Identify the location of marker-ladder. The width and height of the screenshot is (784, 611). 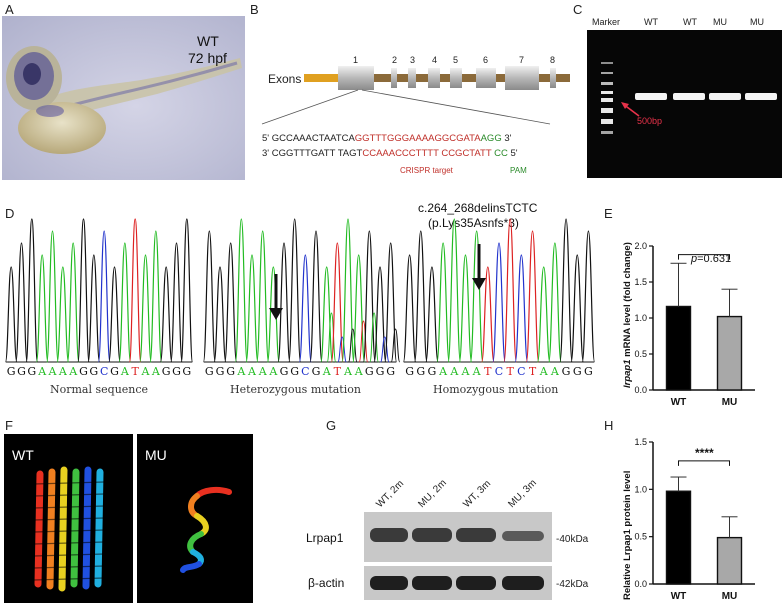
(607, 98).